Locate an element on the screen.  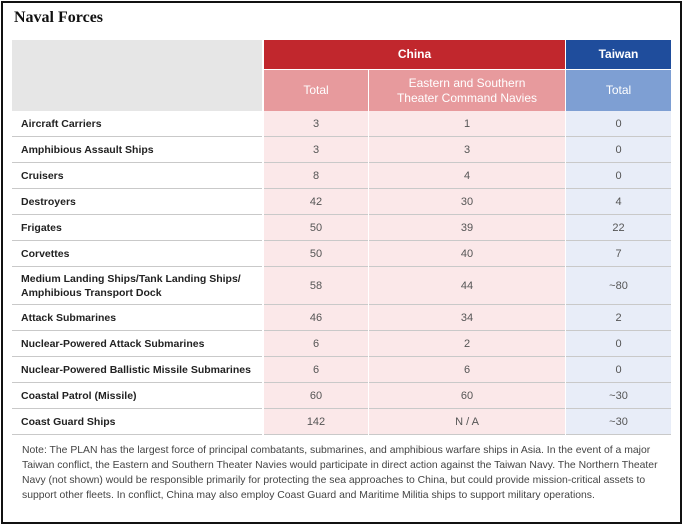
cell-value: 8 is located at coordinates (316, 176).